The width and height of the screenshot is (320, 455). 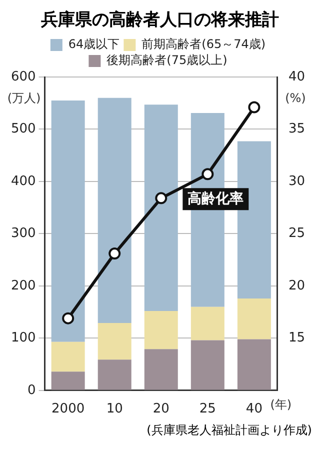 What do you see at coordinates (160, 20) in the screenshot?
I see `chart-title: 兵庫県の高齢者人口の将来推計` at bounding box center [160, 20].